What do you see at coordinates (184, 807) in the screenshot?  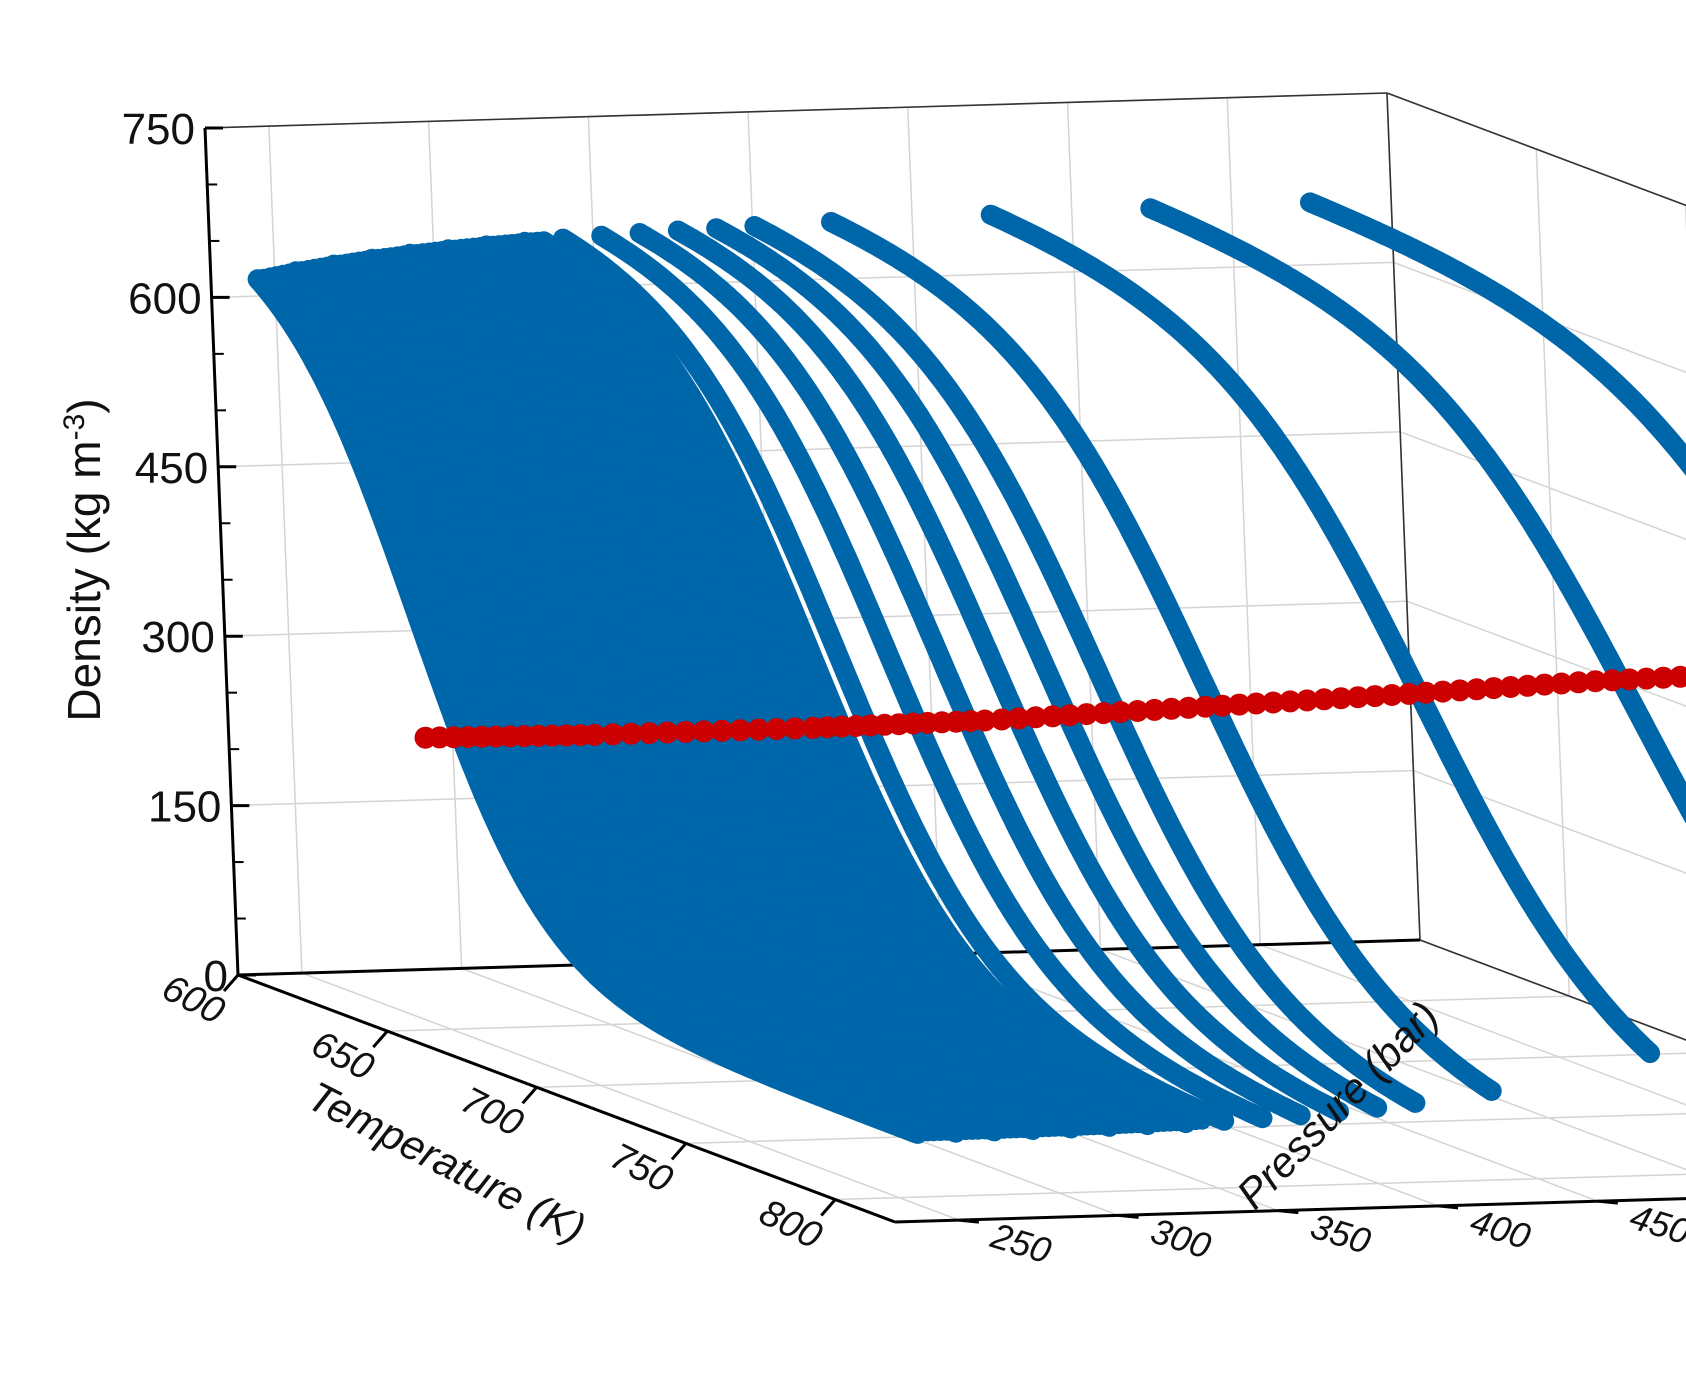 I see `z-tick-label: 150` at bounding box center [184, 807].